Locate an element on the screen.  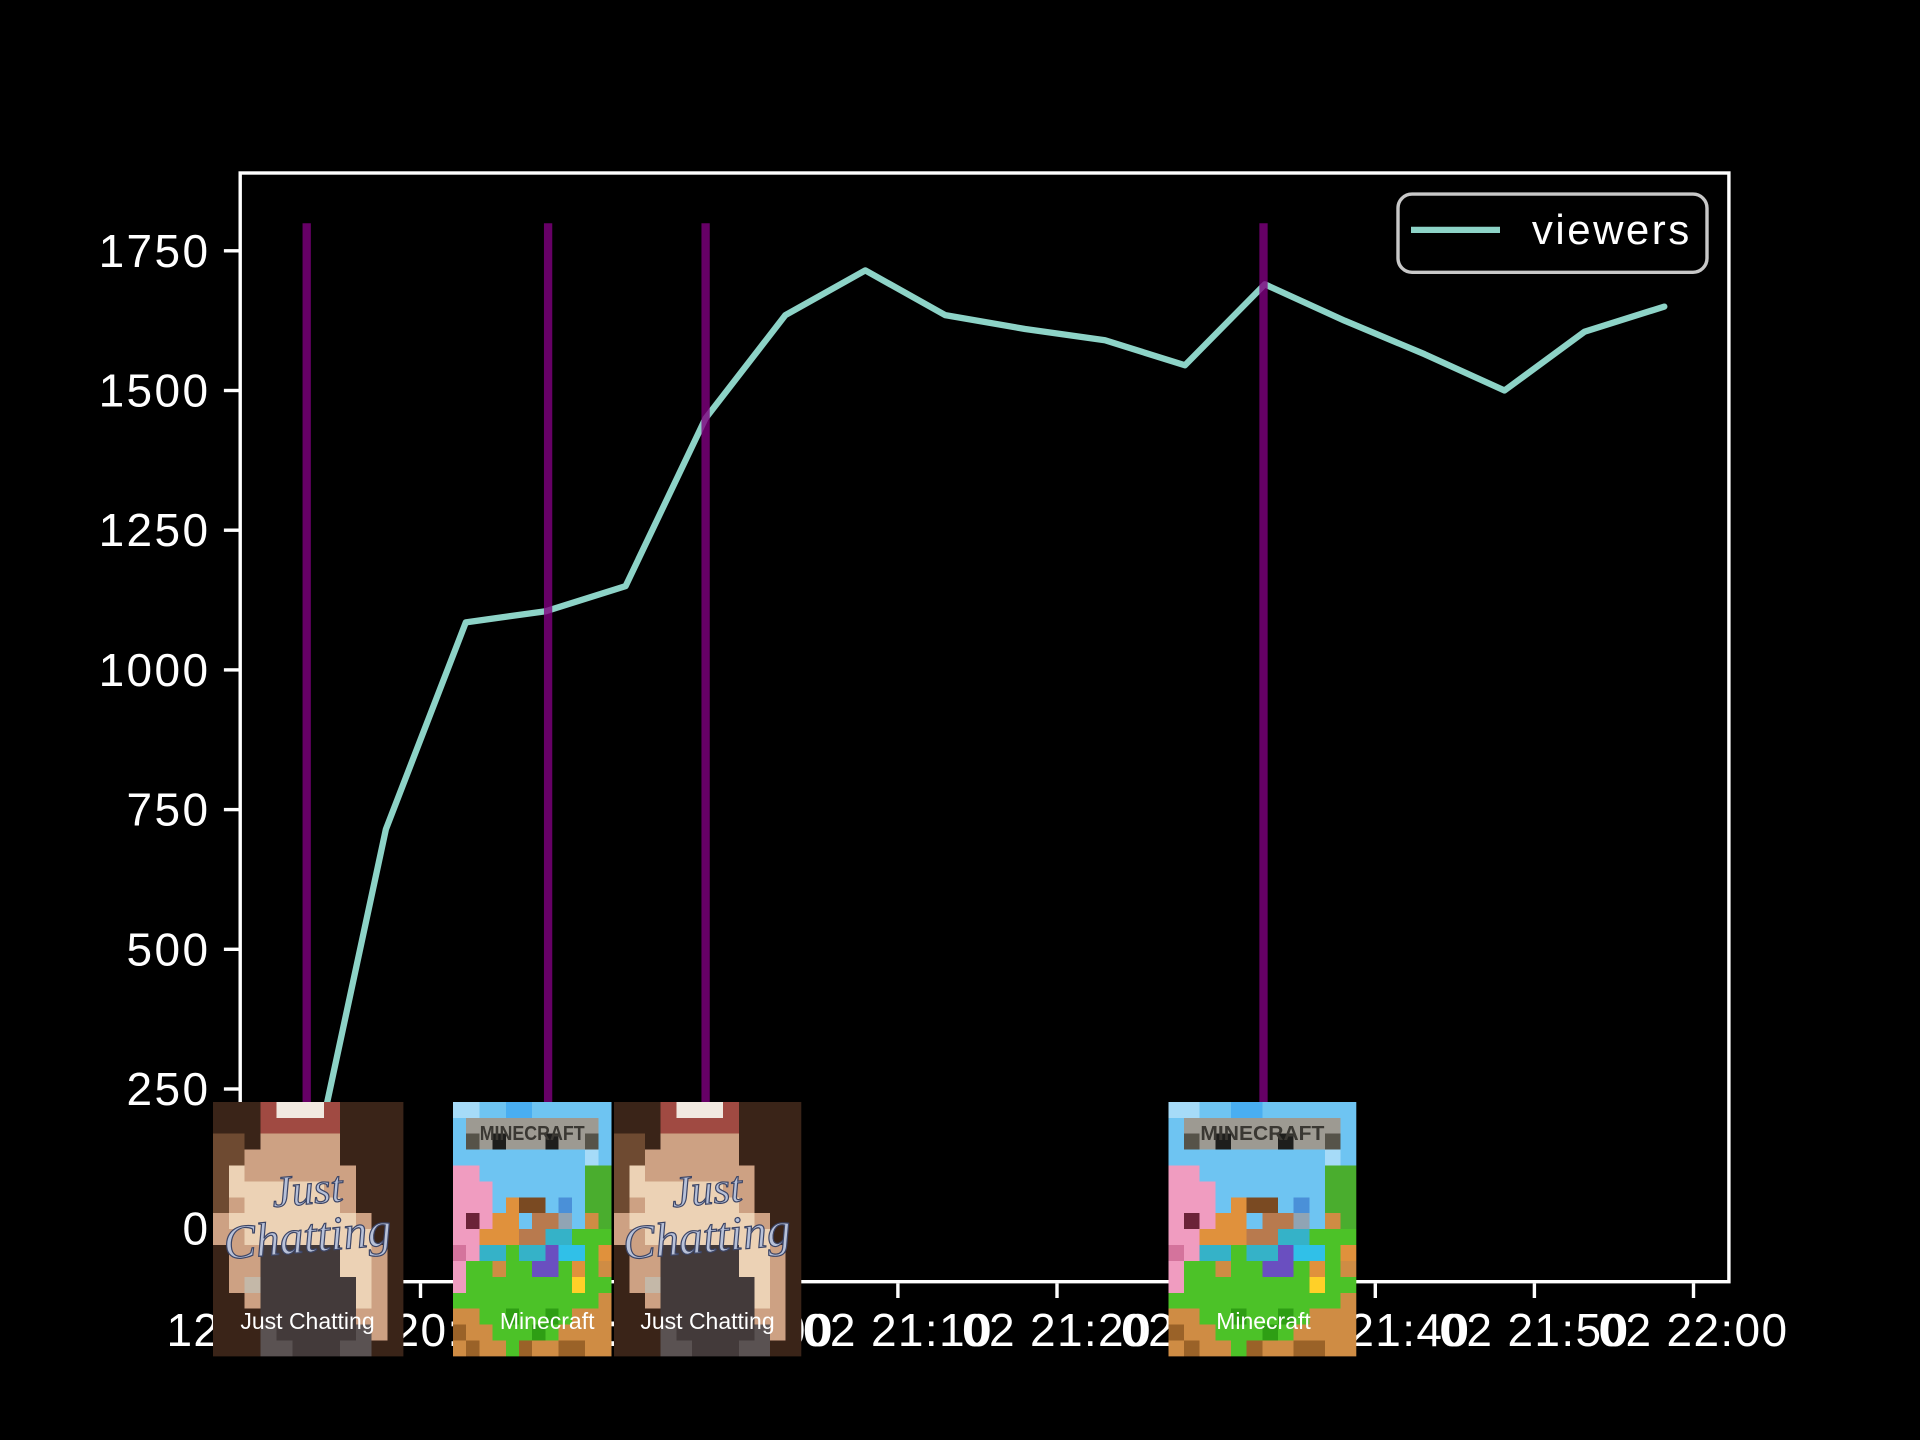
svg-text: 02 21:50 is located at coordinates (1534, 1330).